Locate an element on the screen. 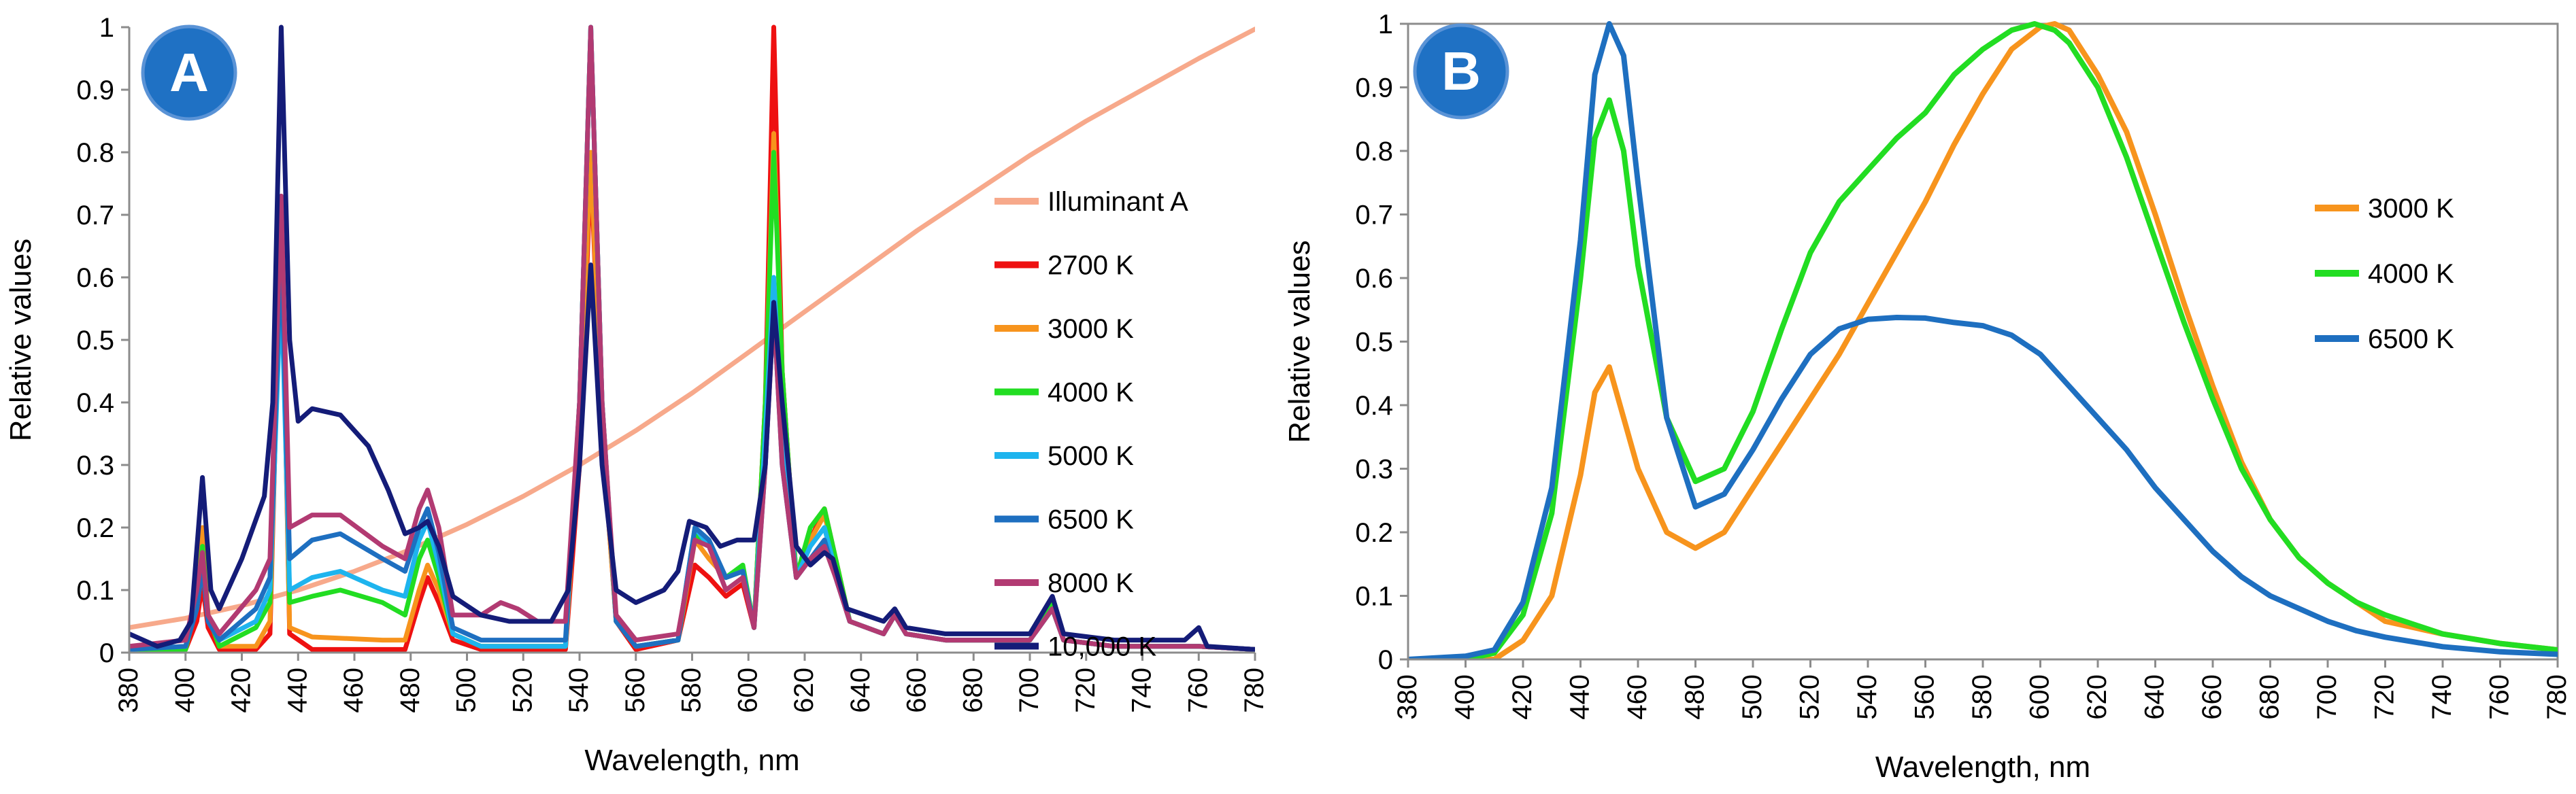 This screenshot has width=2576, height=794. chart-b-x-tick-label: 580 is located at coordinates (1982, 697).